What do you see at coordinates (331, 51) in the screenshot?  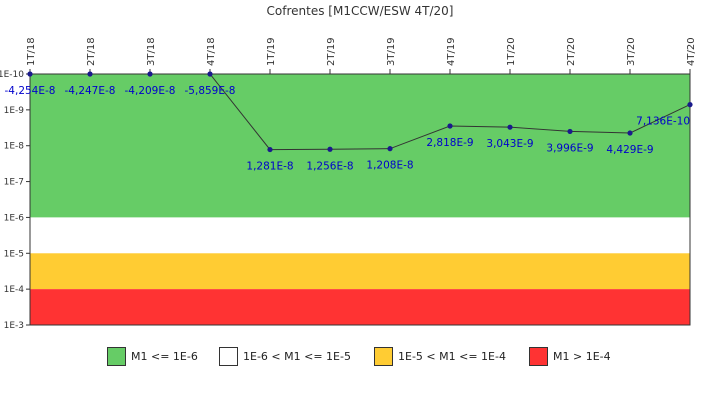 I see `x-tick-label: 2T/19` at bounding box center [331, 51].